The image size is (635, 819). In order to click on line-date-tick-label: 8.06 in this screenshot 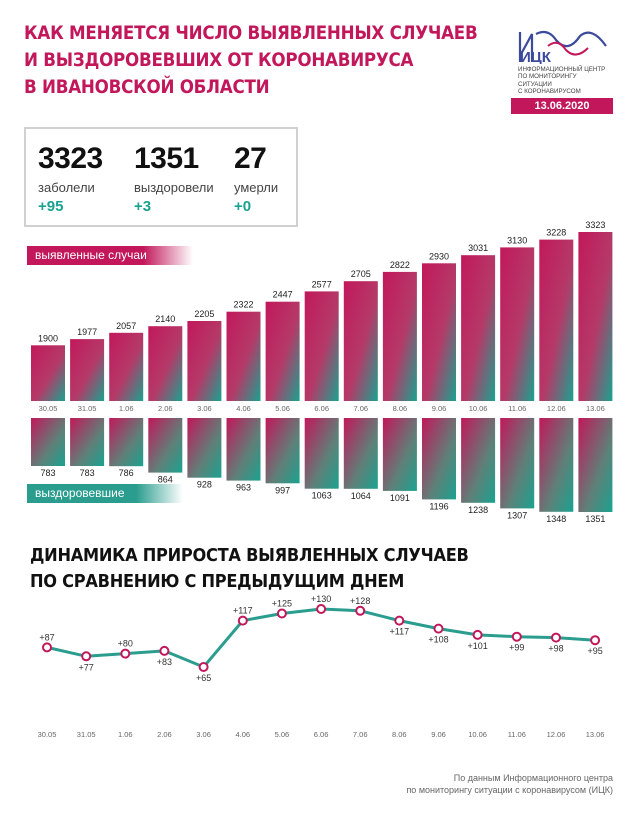, I will do `click(399, 734)`.